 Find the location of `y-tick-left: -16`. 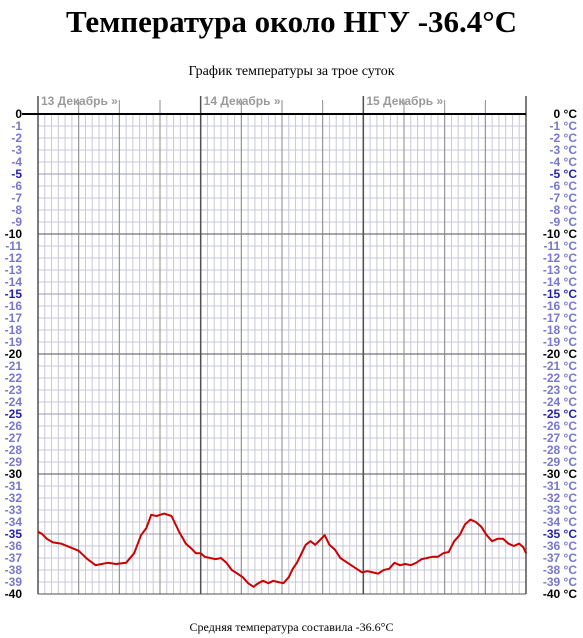

y-tick-left: -16 is located at coordinates (14, 306).